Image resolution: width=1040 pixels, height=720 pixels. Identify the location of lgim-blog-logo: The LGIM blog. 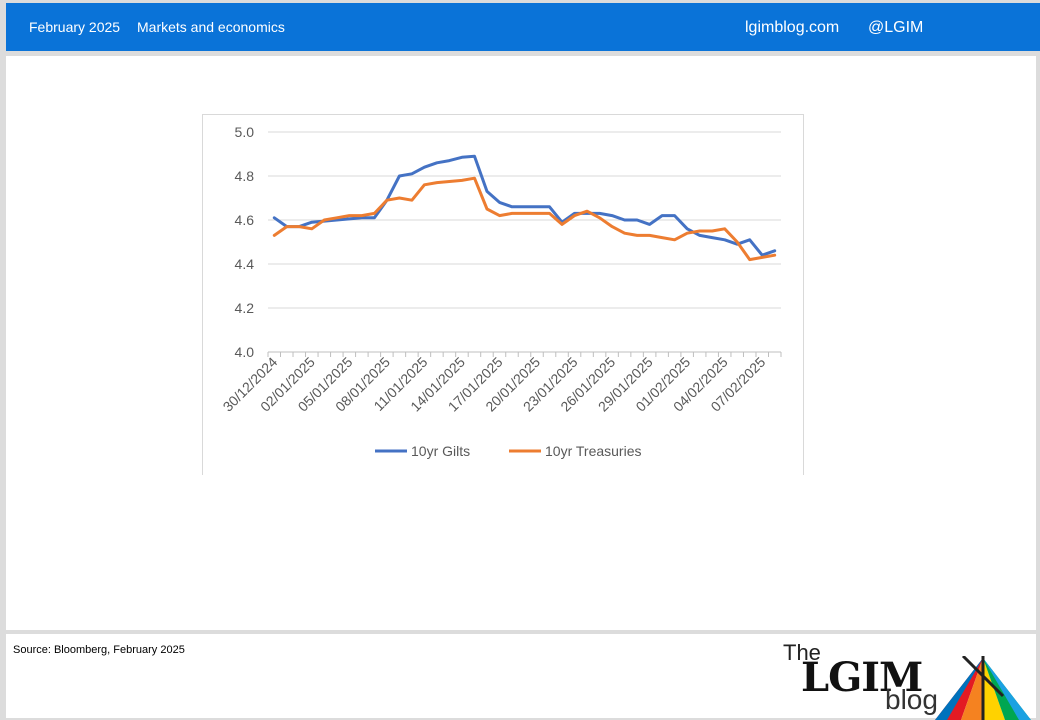
(908, 680).